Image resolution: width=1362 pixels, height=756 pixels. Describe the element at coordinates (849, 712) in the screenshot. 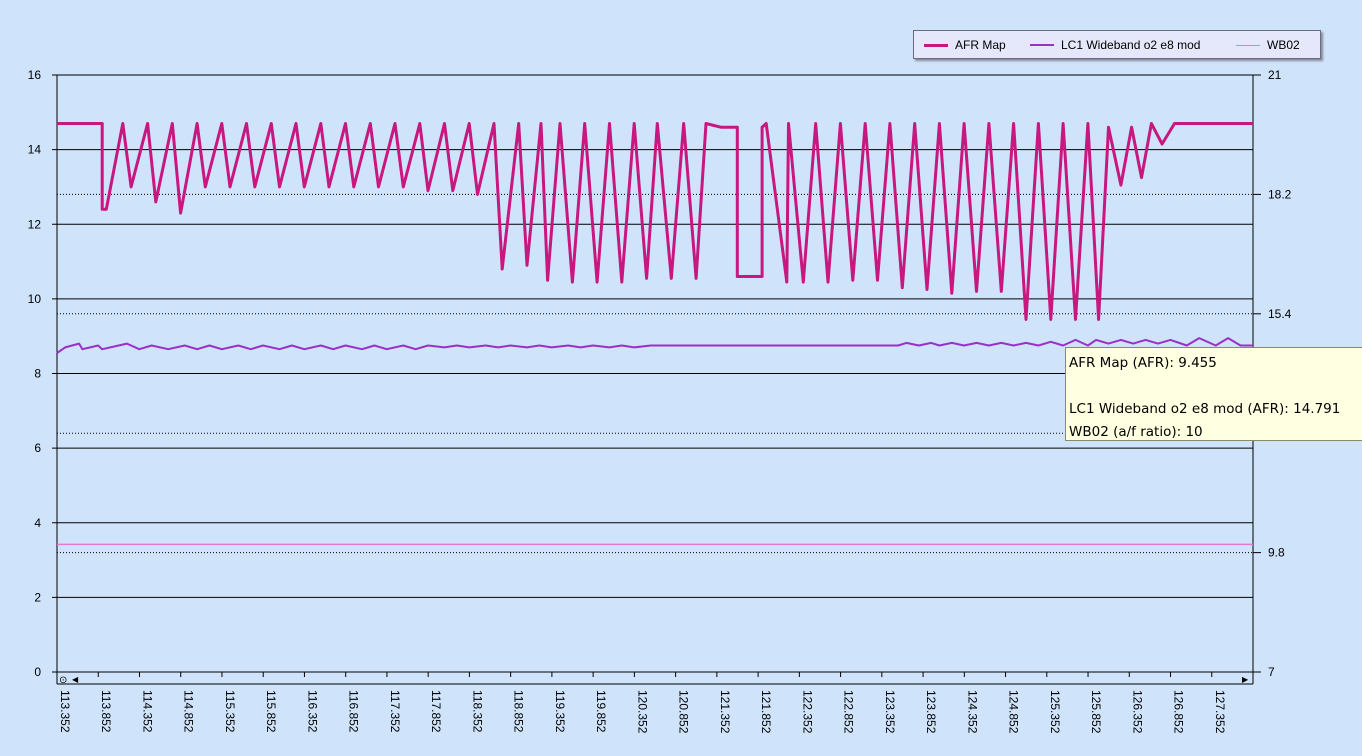

I see `x-tick-label: 122.852` at that location.